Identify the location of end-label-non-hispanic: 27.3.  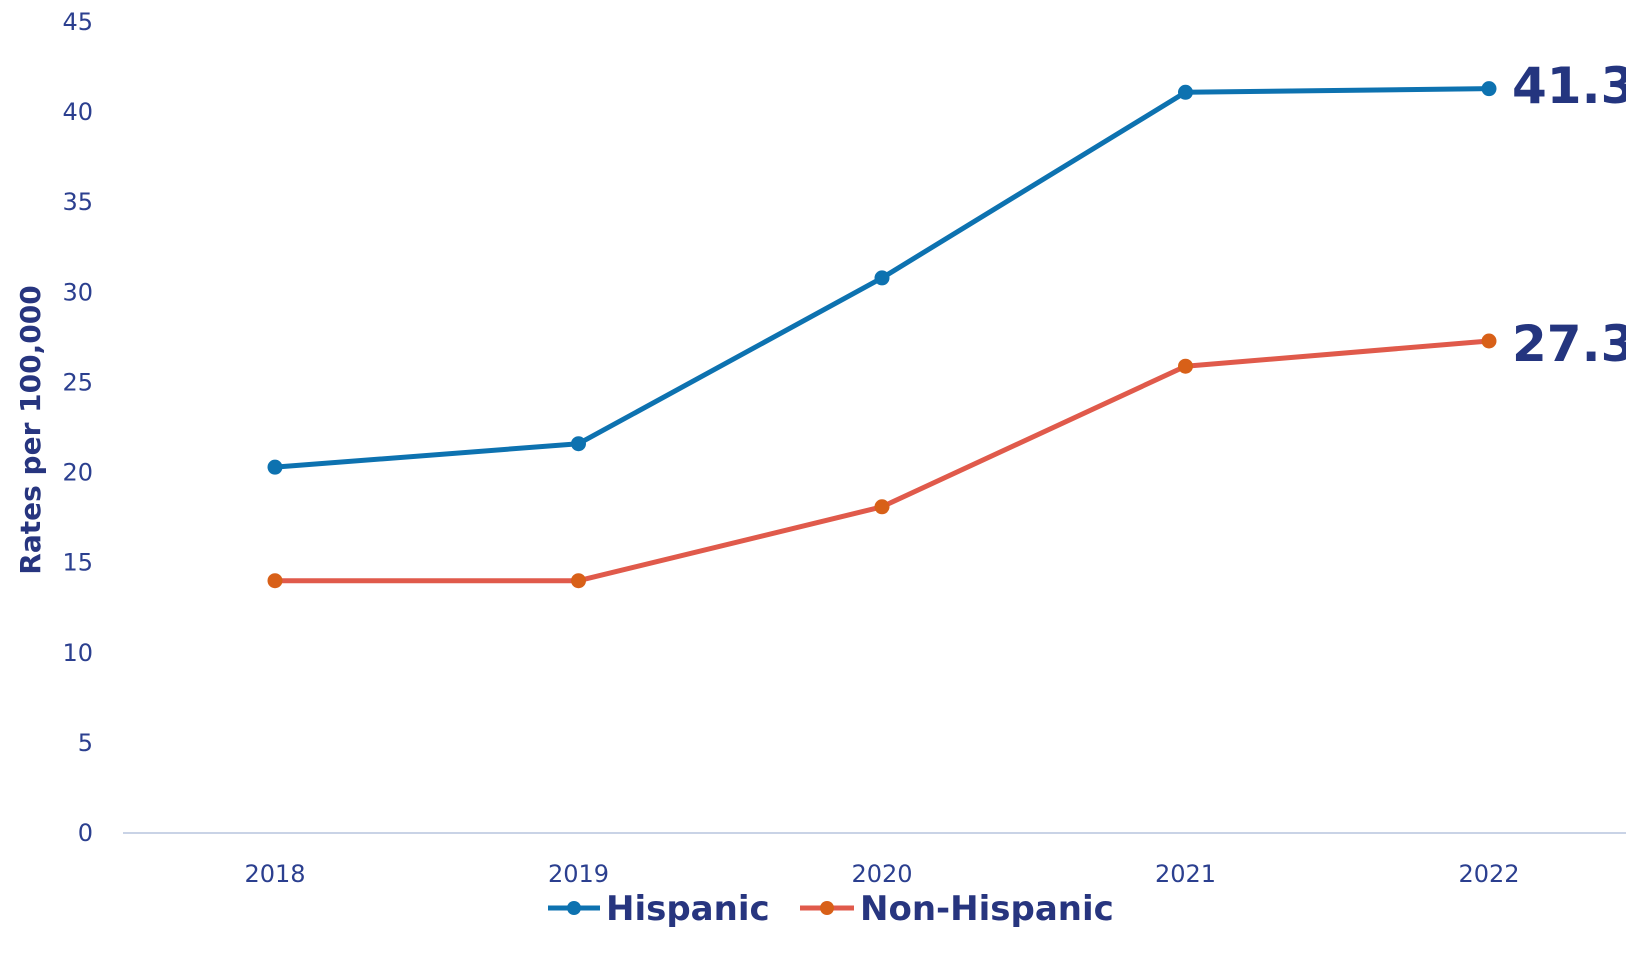
(1569, 344).